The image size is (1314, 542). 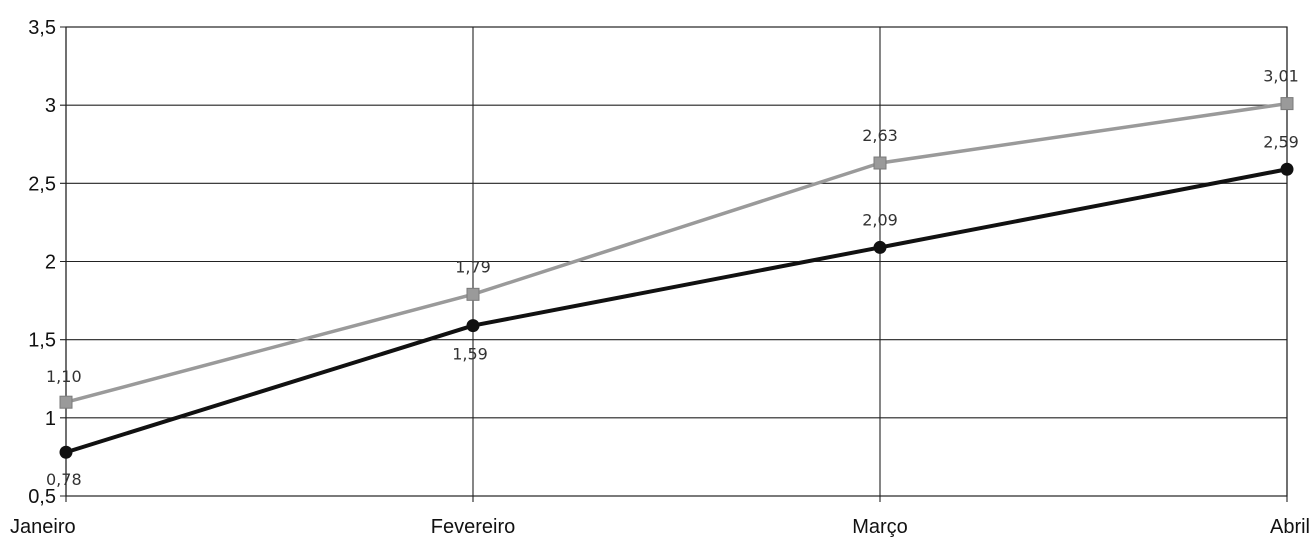 I want to click on data-label: 1,59, so click(x=470, y=354).